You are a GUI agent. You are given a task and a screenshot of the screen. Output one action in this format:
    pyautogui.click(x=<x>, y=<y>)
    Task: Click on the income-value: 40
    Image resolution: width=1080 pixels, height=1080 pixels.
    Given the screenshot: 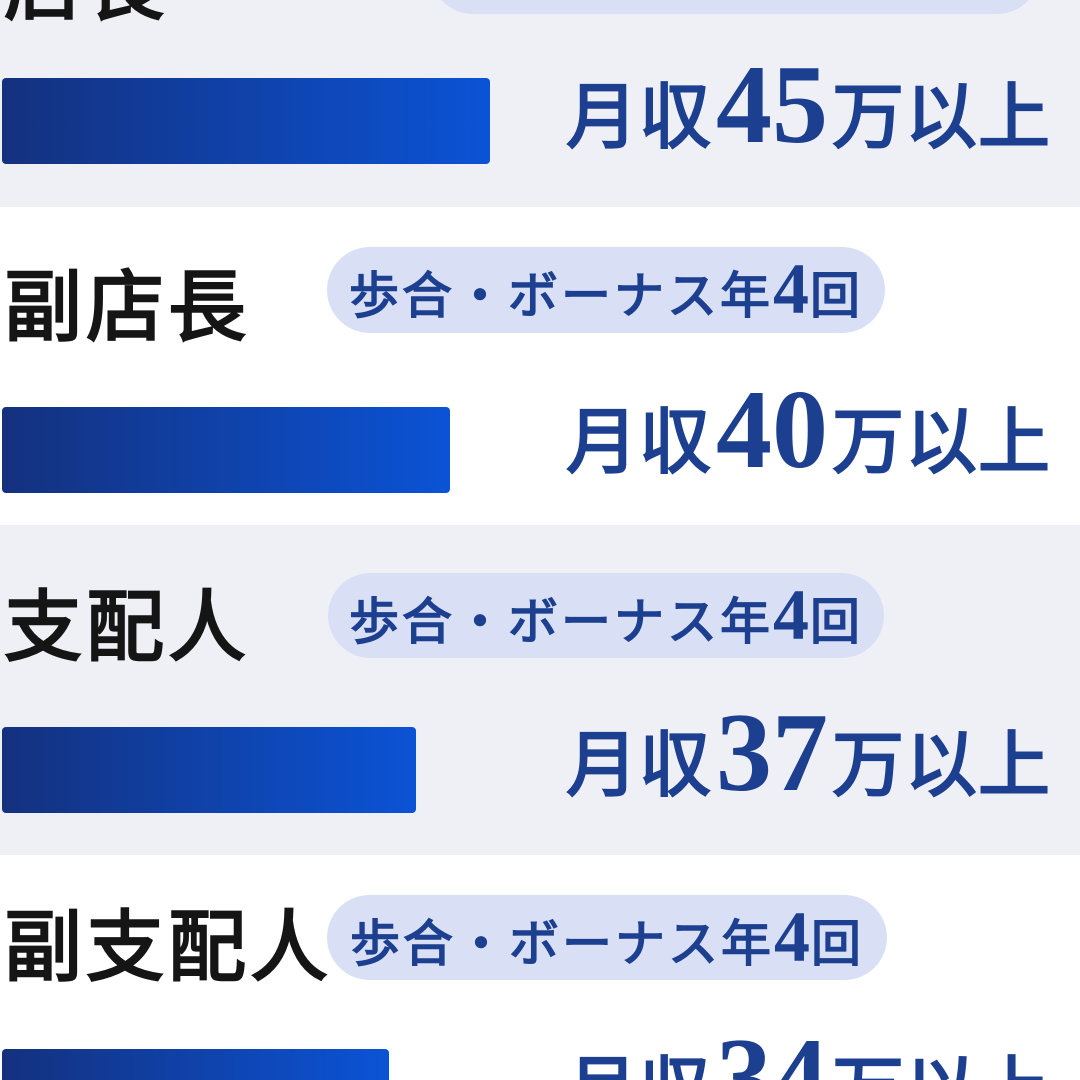 What is the action you would take?
    pyautogui.click(x=772, y=430)
    